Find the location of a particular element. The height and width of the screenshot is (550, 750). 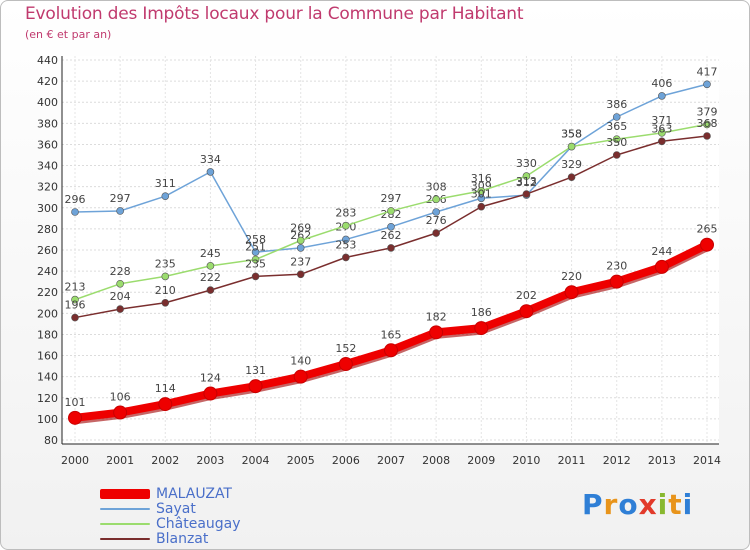

data-label: 230 is located at coordinates (616, 266).